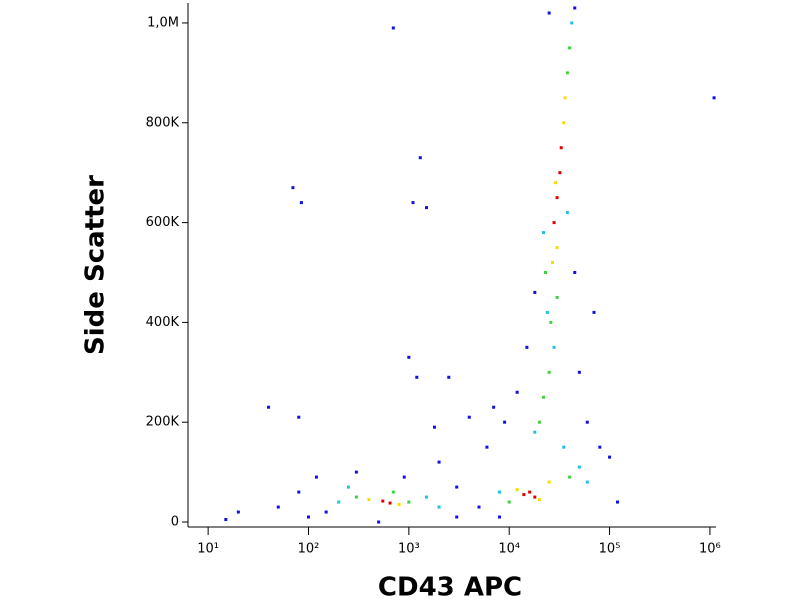 Image resolution: width=800 pixels, height=600 pixels. What do you see at coordinates (309, 549) in the screenshot?
I see `x-tick-label: 10²` at bounding box center [309, 549].